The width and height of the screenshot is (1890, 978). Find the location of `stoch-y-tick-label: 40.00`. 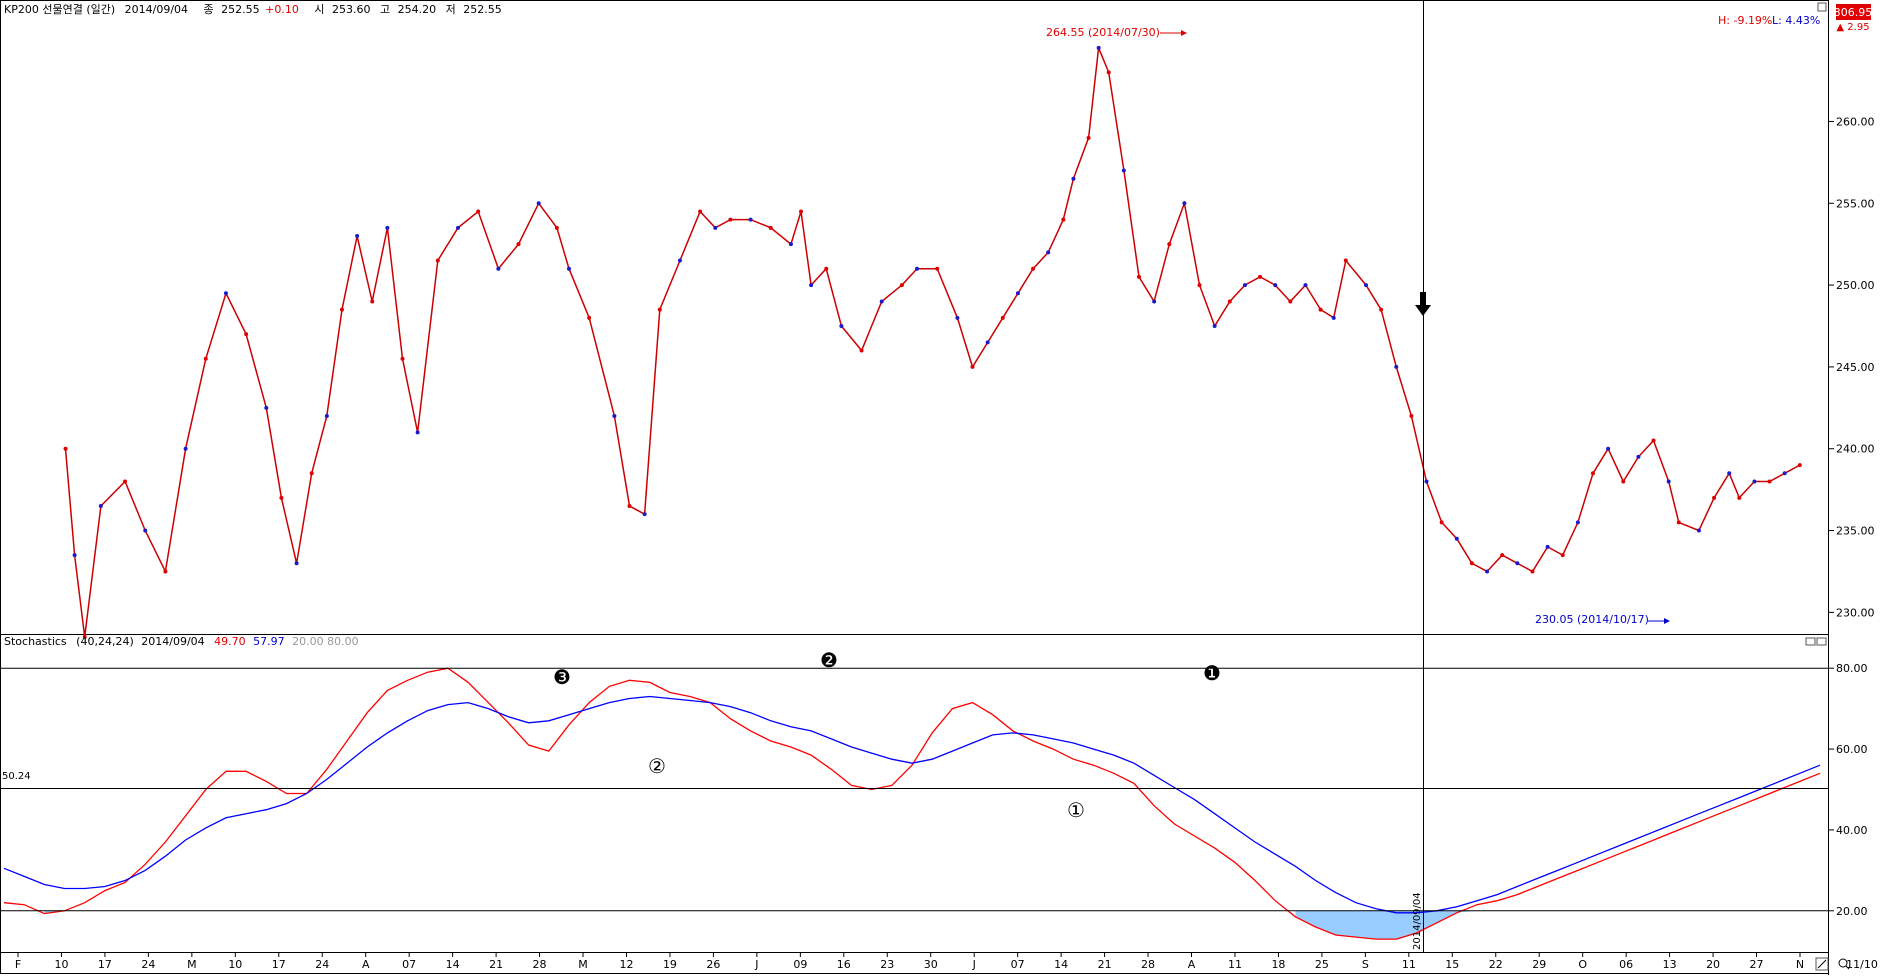

stoch-y-tick-label: 40.00 is located at coordinates (1852, 830).